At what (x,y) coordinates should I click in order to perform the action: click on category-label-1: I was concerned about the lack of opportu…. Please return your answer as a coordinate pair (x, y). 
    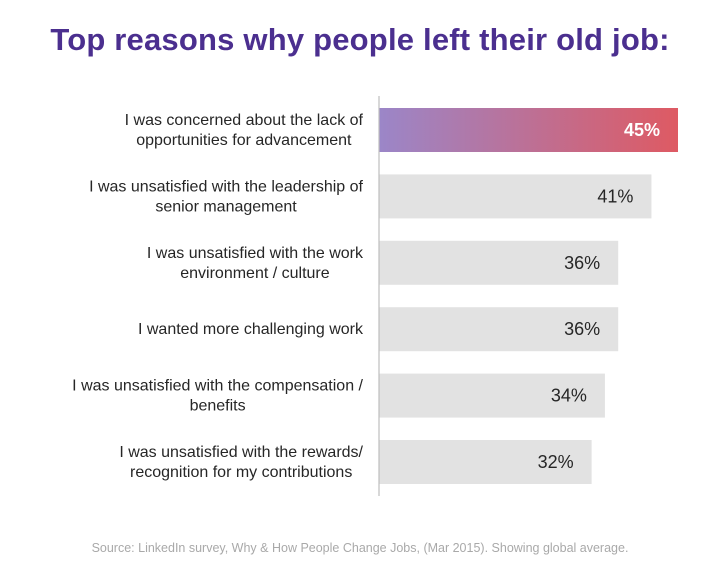
    Looking at the image, I should click on (244, 130).